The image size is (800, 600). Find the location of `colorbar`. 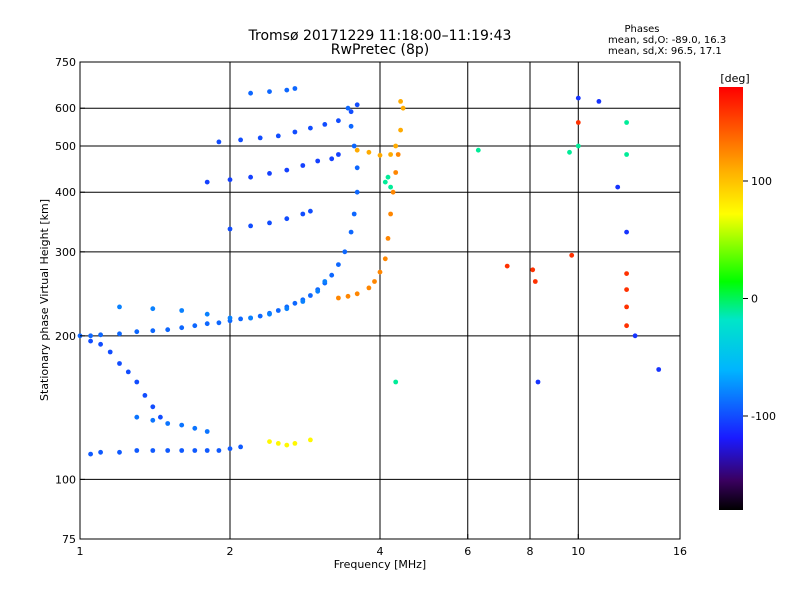

colorbar is located at coordinates (731, 298).